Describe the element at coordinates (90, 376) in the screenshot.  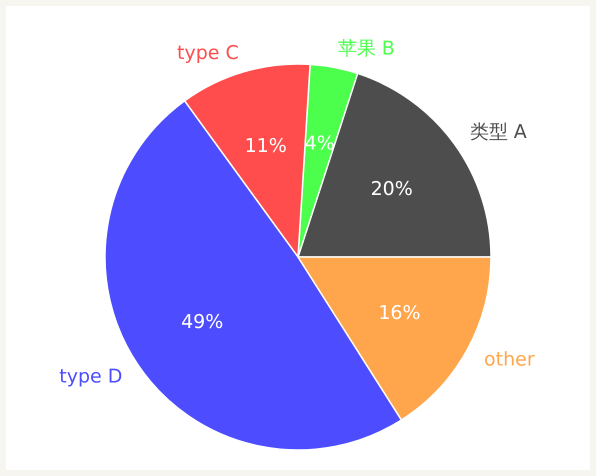
I see `slice-label: type D` at that location.